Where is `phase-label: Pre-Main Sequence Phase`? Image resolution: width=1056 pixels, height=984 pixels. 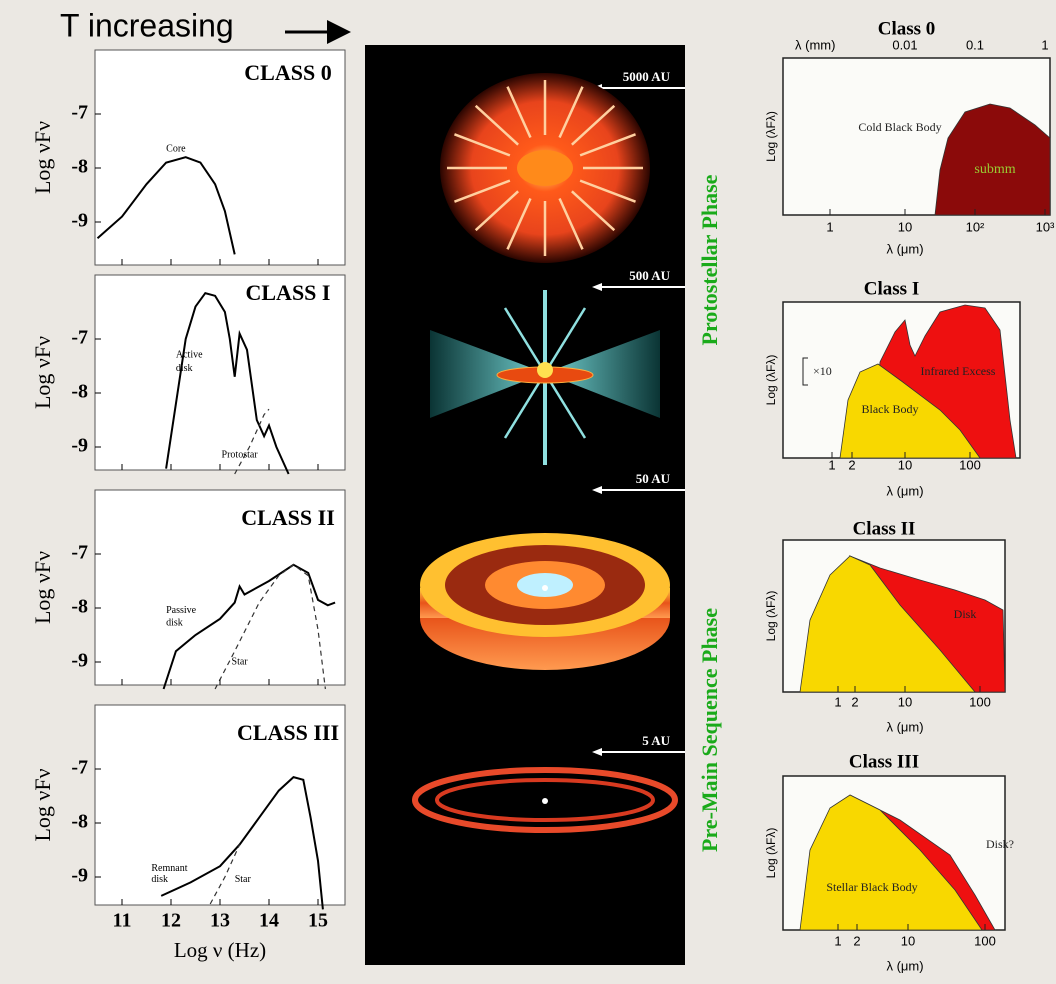
phase-label: Pre-Main Sequence Phase is located at coordinates (709, 730).